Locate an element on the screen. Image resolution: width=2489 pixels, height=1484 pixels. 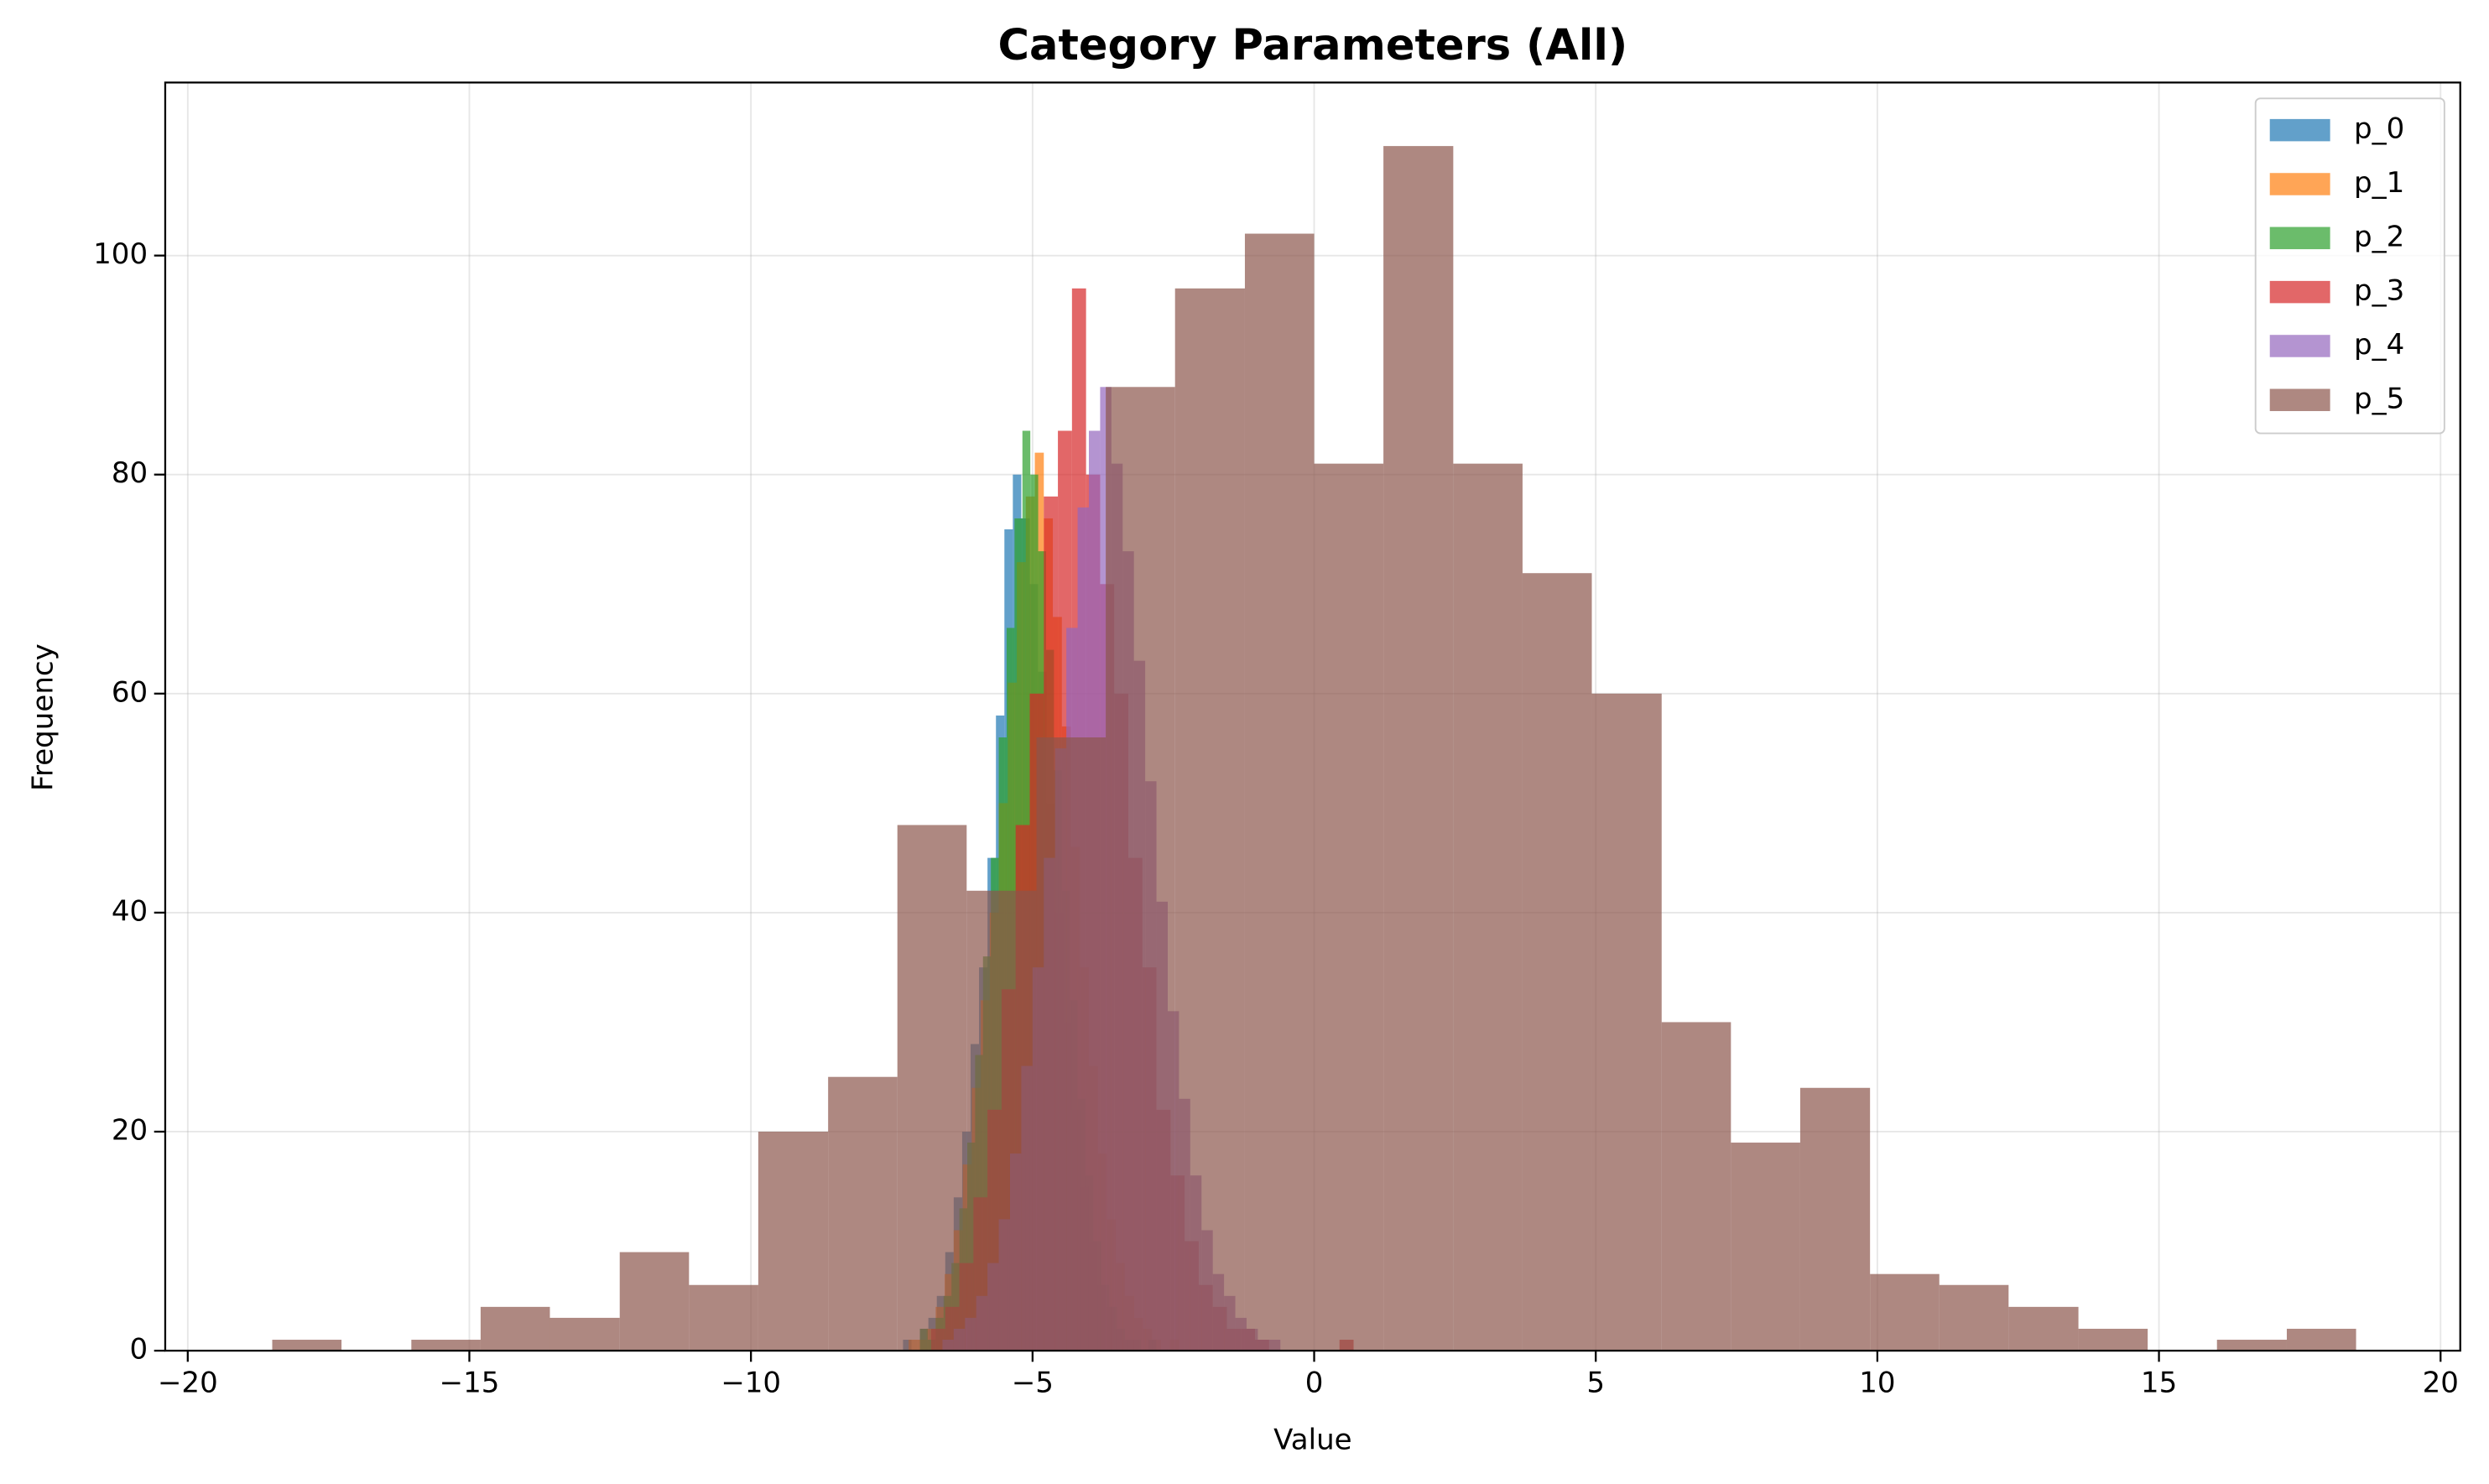
legend: p_0 p_1 p_2 p_3 p_4 p_5 is located at coordinates (2349, 266).